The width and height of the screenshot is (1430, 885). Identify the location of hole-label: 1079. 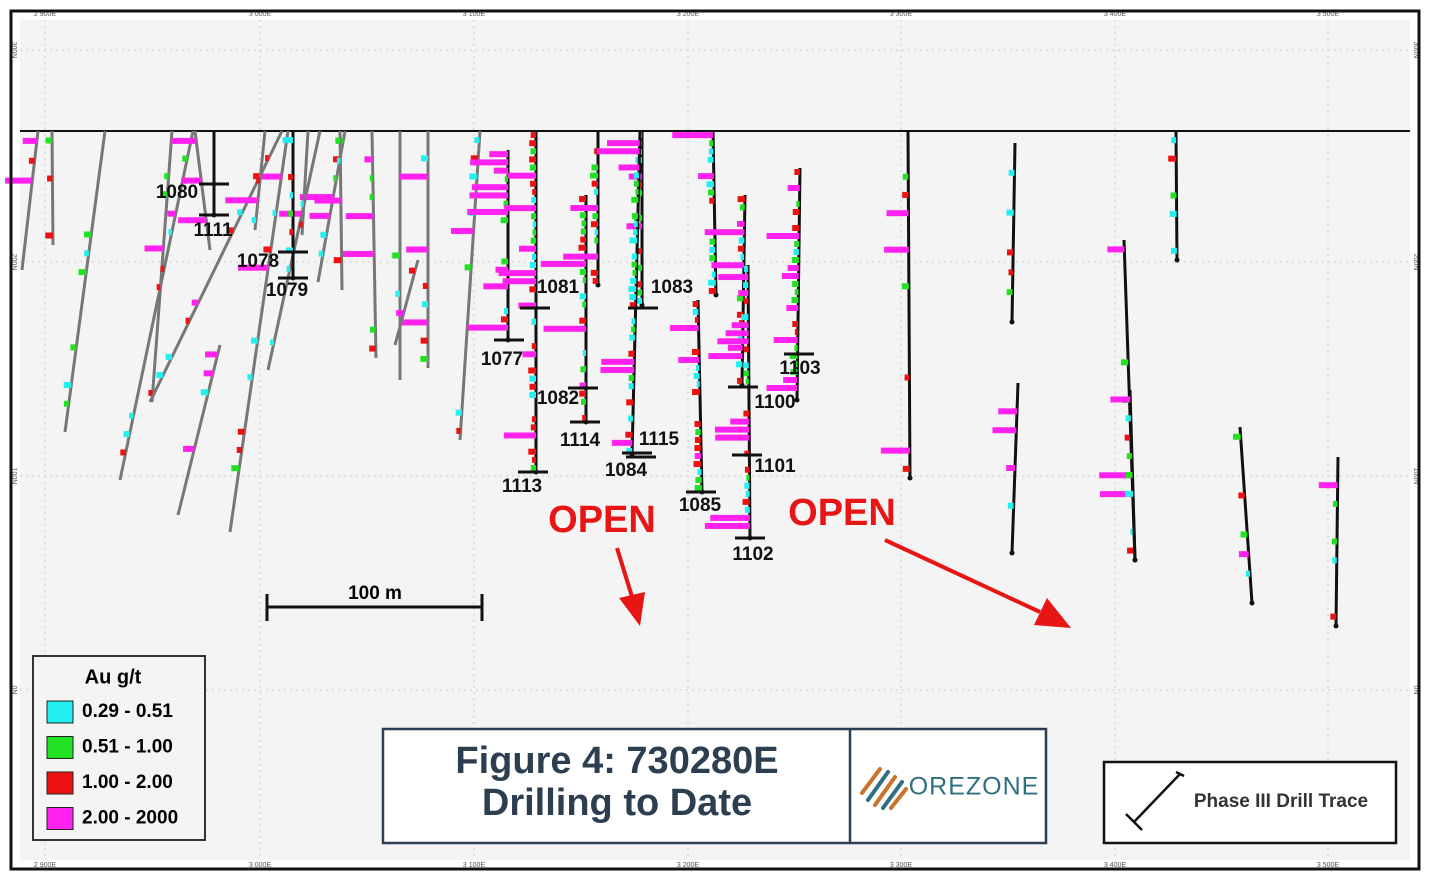
(287, 290).